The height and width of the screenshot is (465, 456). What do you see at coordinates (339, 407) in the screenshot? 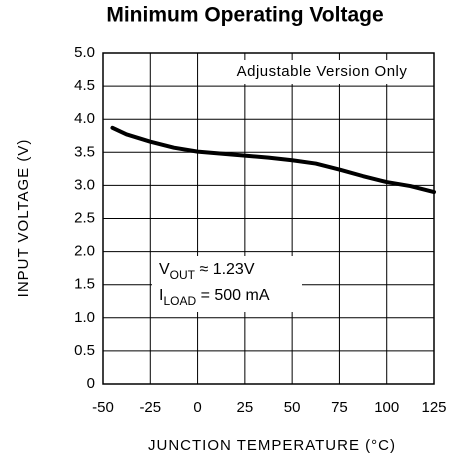
I see `x-tick-label: 75` at bounding box center [339, 407].